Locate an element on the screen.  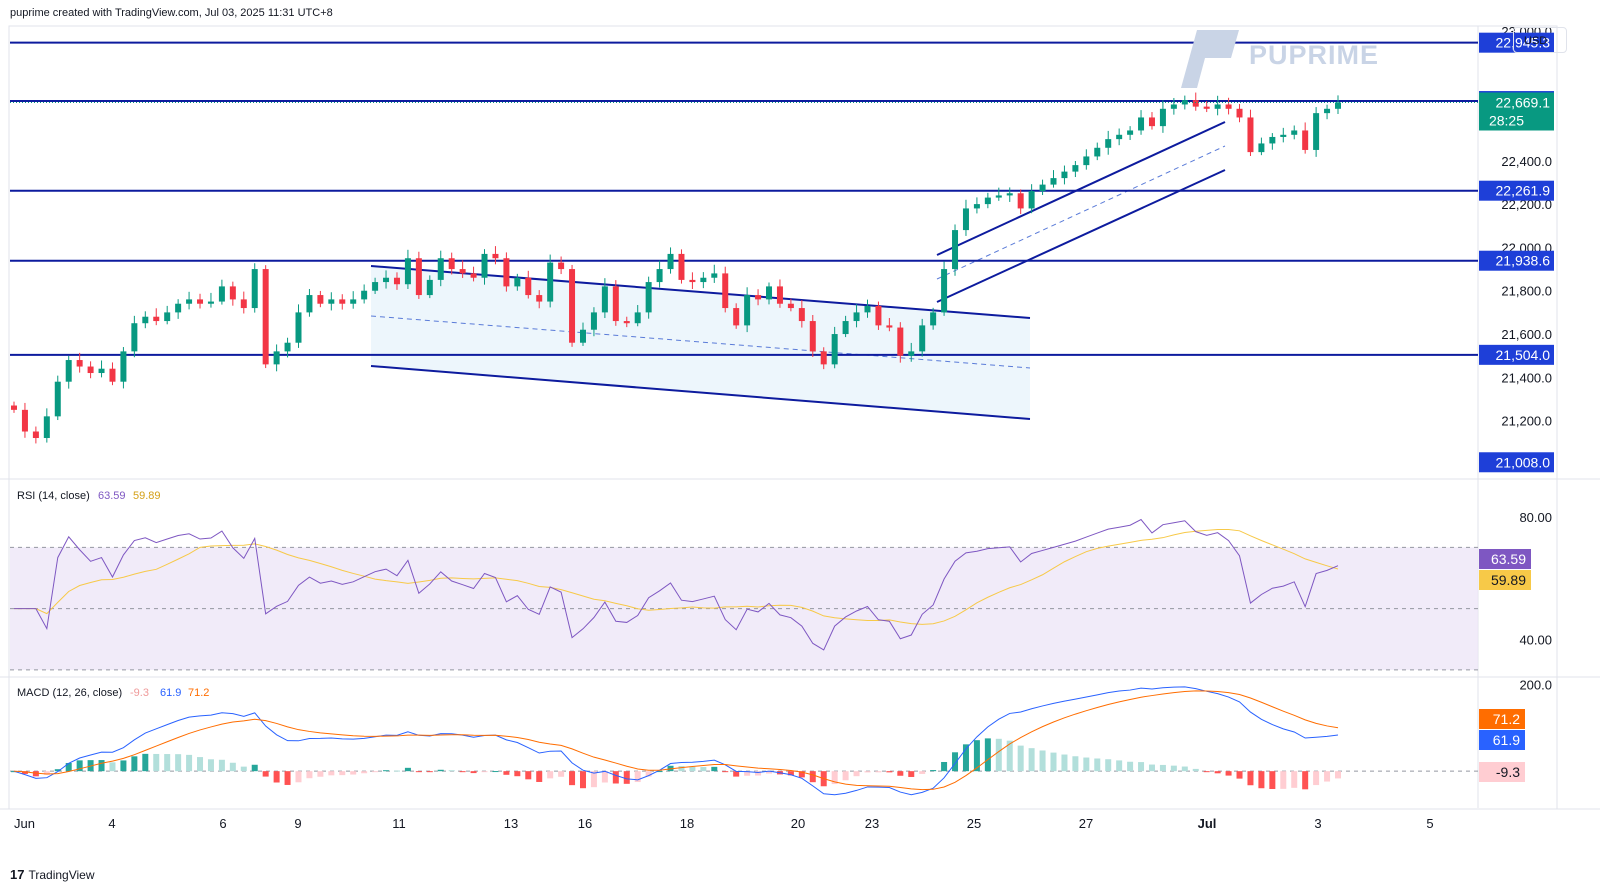
tradingview-logo: 17 TradingView is located at coordinates (52, 874).